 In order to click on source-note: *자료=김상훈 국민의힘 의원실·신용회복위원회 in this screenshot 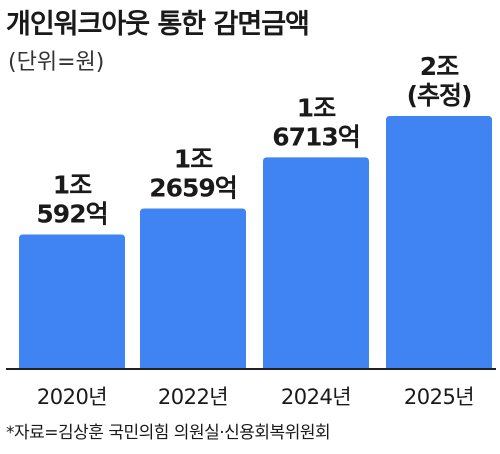, I will do `click(168, 433)`.